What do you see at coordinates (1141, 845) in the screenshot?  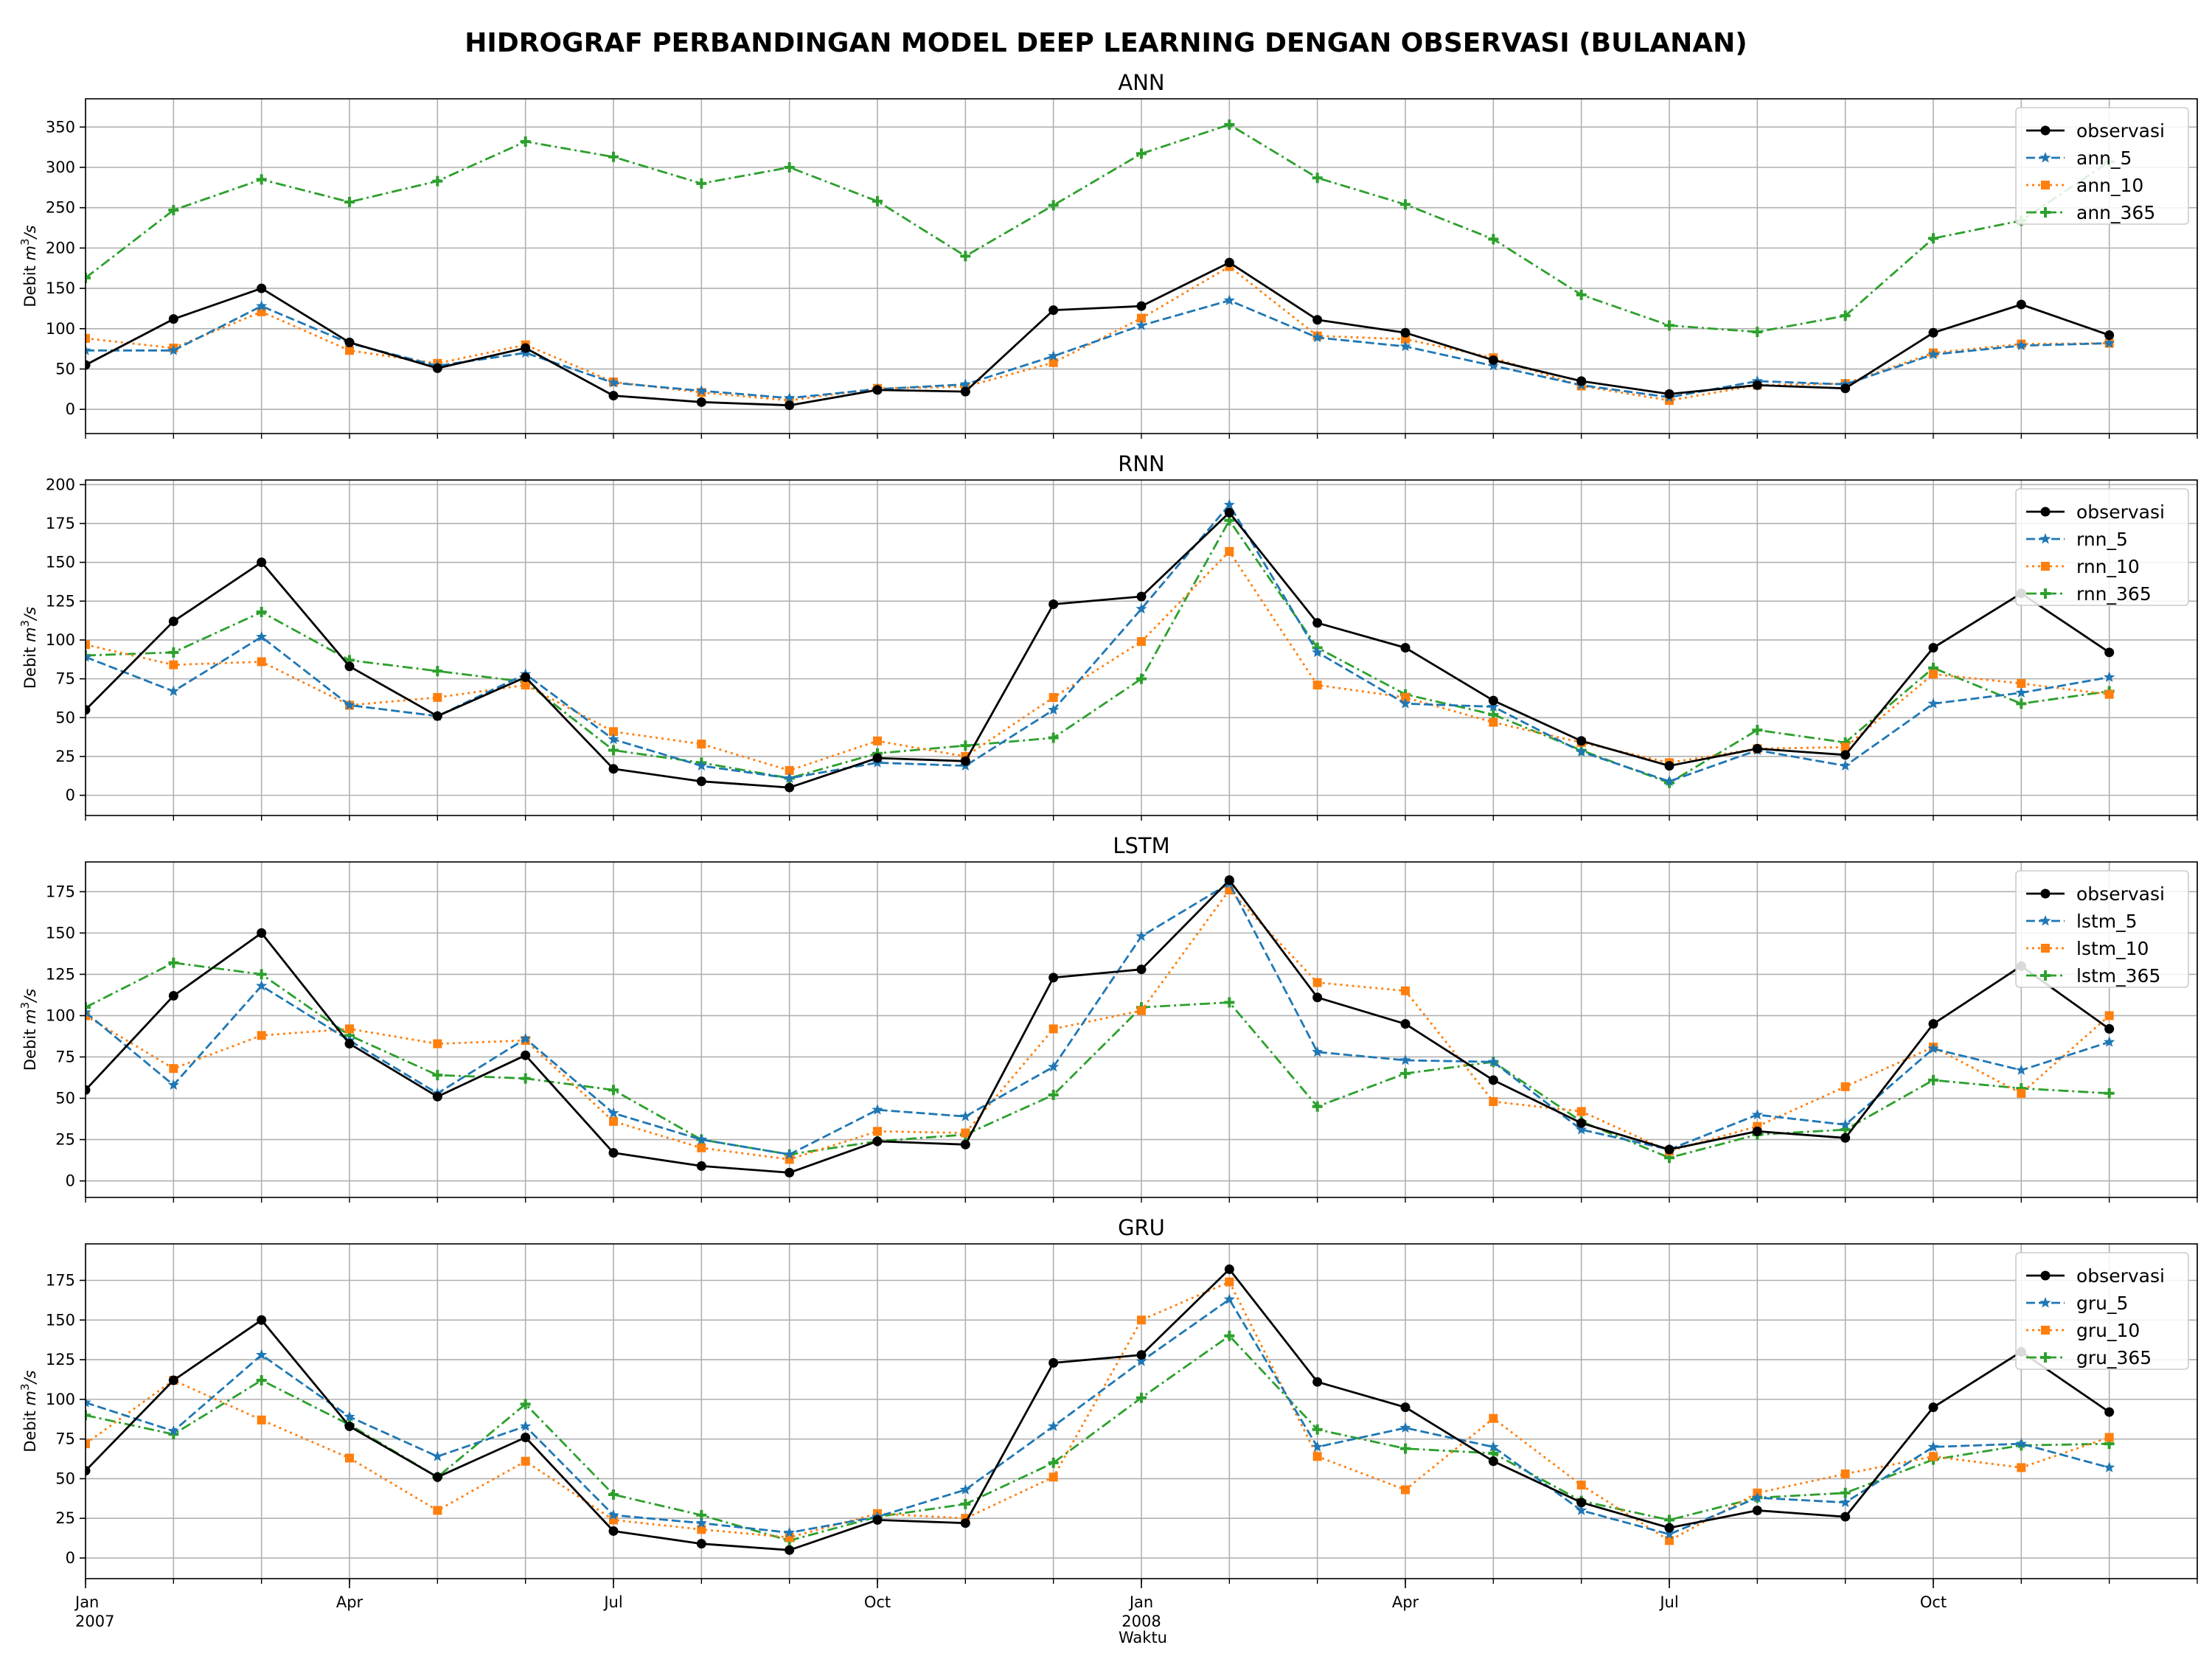 I see `panel-title: LSTM` at bounding box center [1141, 845].